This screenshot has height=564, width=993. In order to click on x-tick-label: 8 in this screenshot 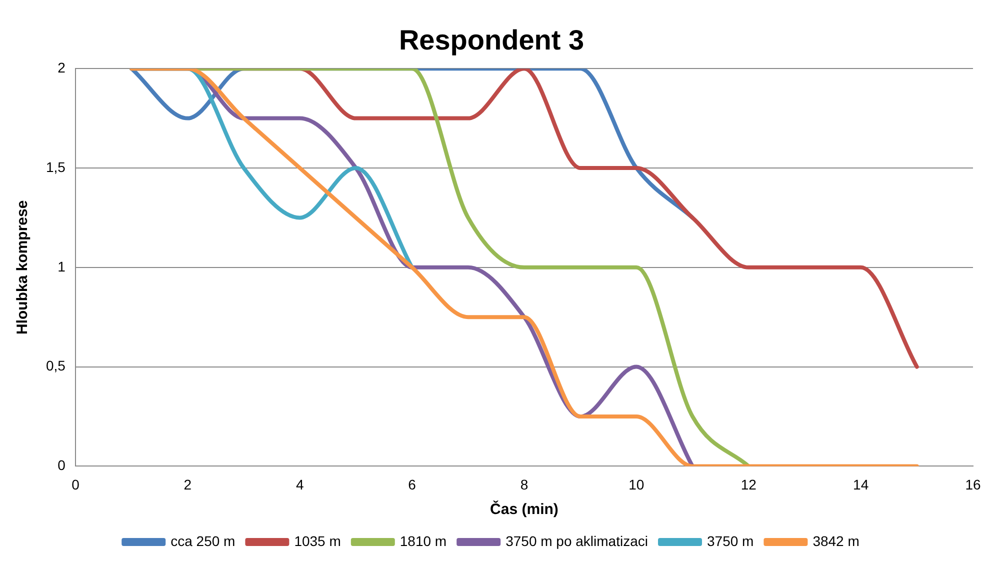, I will do `click(524, 484)`.